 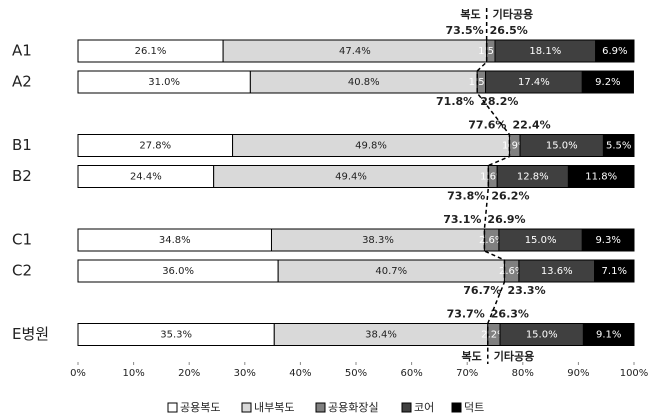 I want to click on value-label: 7.1%, so click(x=614, y=271).